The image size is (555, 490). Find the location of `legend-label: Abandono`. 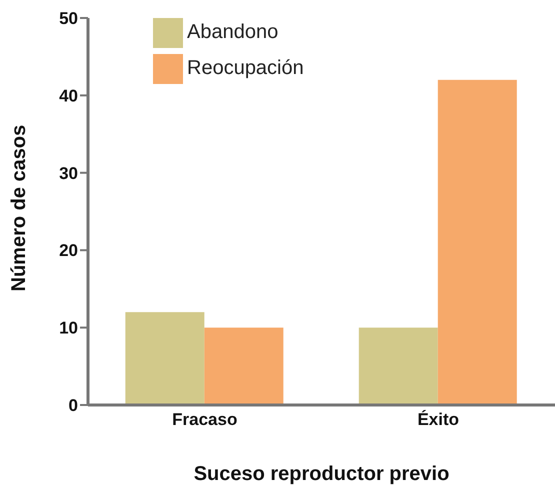

legend-label: Abandono is located at coordinates (232, 32).